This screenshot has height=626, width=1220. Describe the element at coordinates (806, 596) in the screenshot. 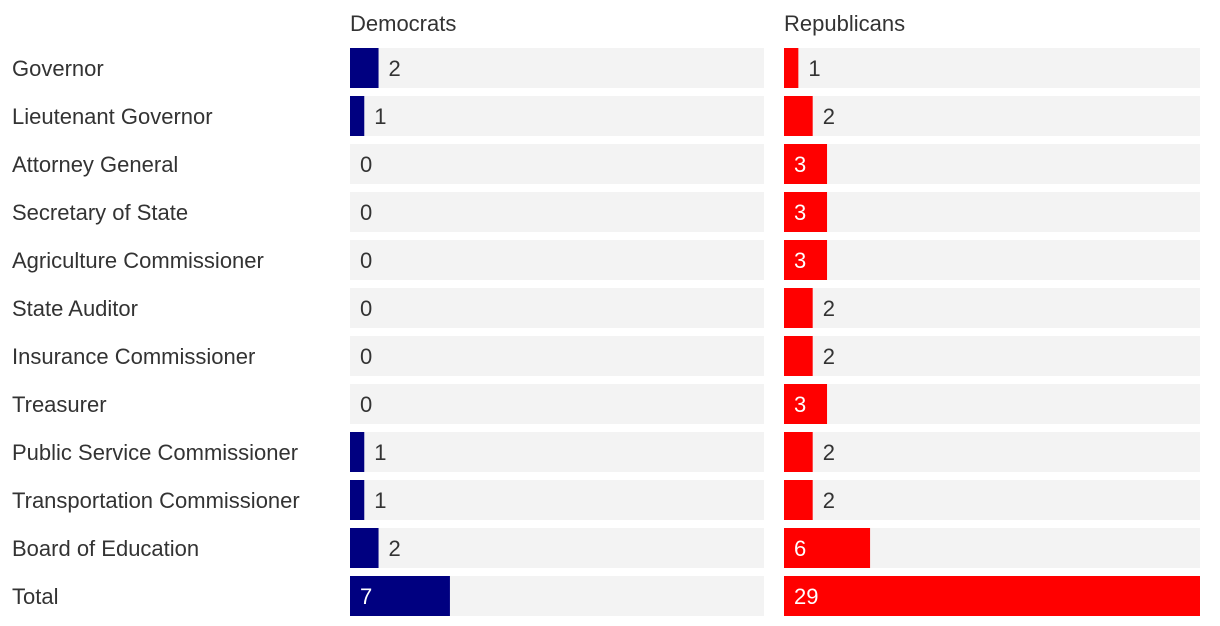

I see `value-label: 29` at that location.